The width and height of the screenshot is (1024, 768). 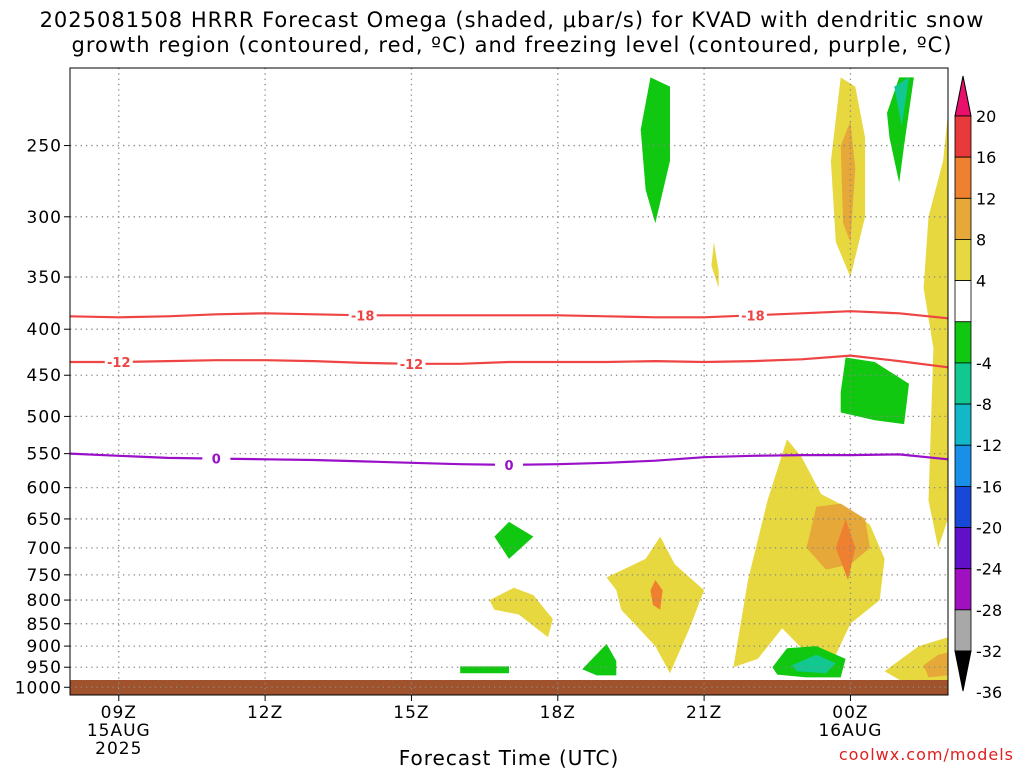 What do you see at coordinates (989, 610) in the screenshot?
I see `colorbar-label: -28` at bounding box center [989, 610].